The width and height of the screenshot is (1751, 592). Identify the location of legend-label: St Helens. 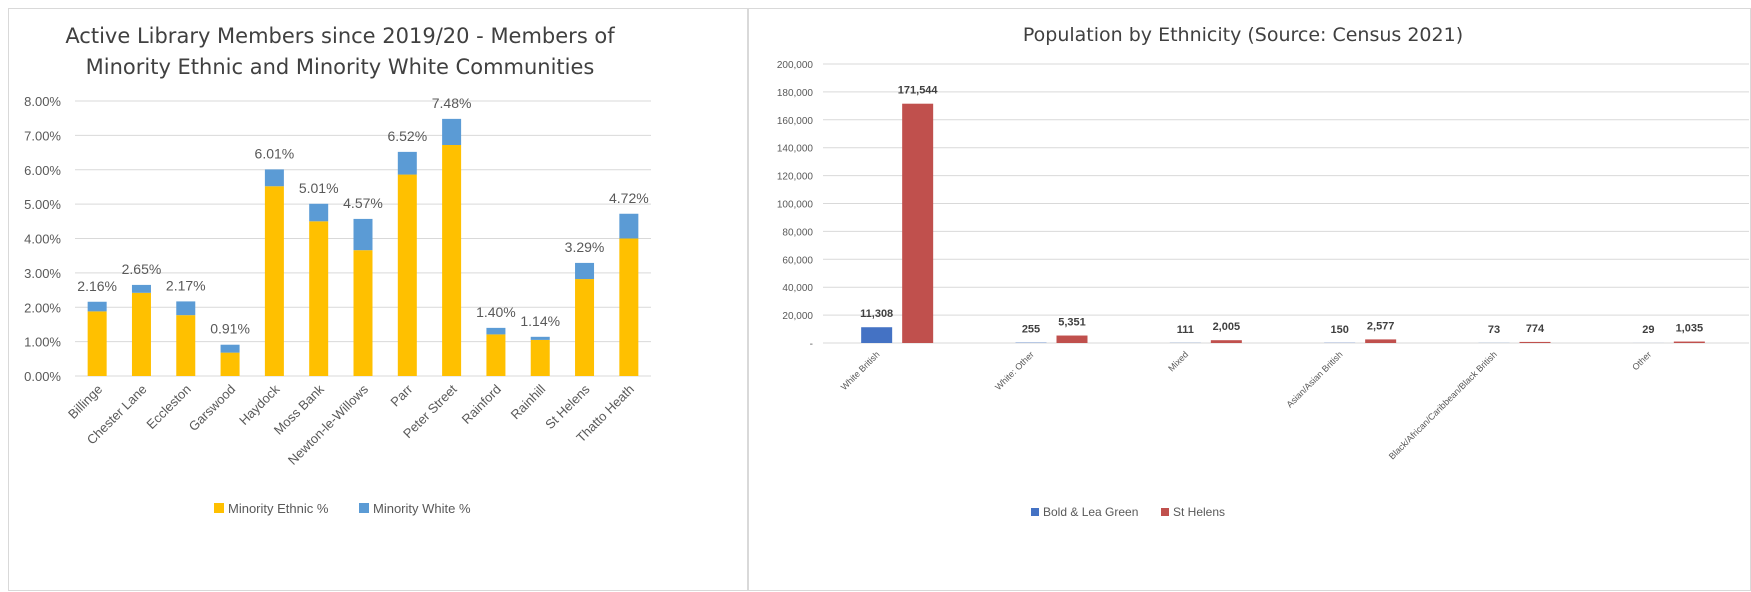
(1199, 512).